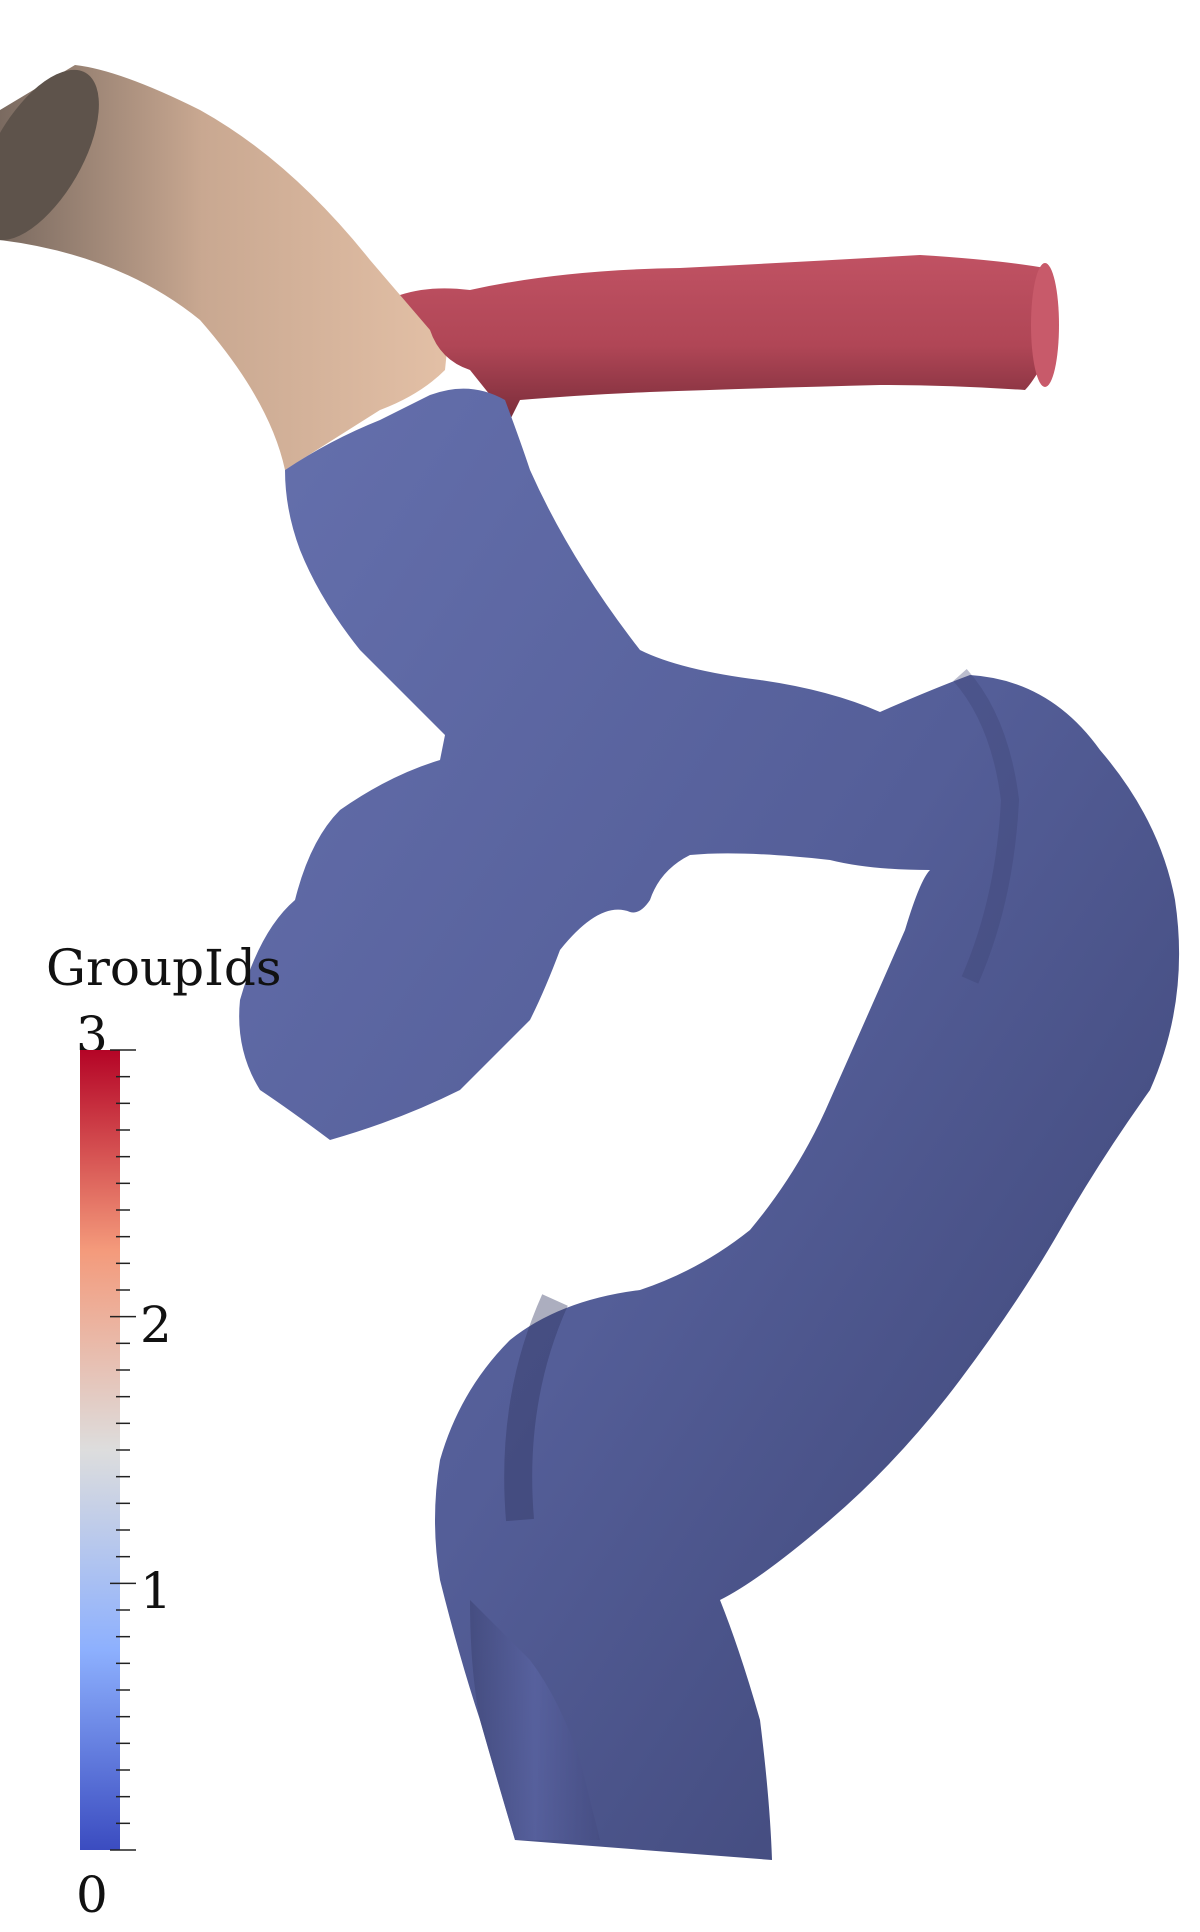 This screenshot has width=1200, height=1932. Describe the element at coordinates (225, 267) in the screenshot. I see `inlet-vessel-segment` at that location.